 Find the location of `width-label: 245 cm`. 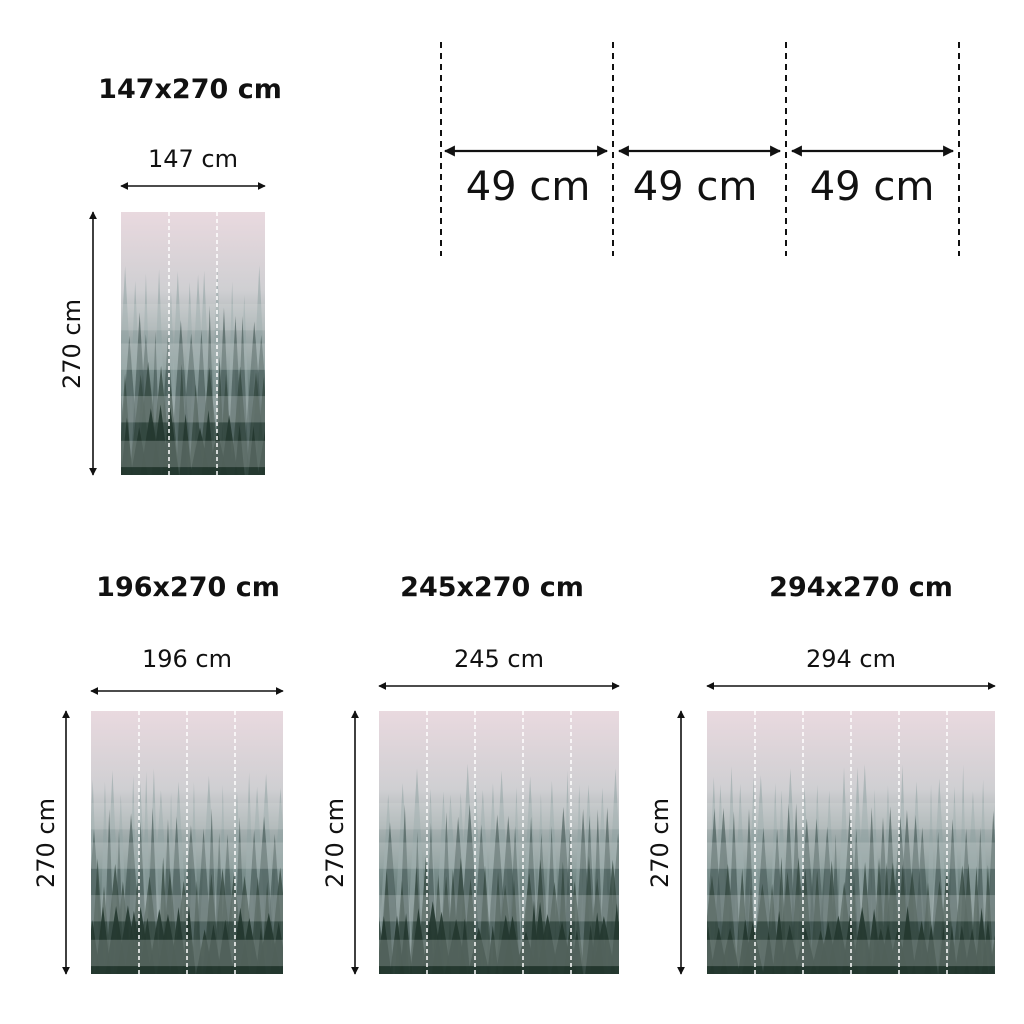

width-label: 245 cm is located at coordinates (499, 659).